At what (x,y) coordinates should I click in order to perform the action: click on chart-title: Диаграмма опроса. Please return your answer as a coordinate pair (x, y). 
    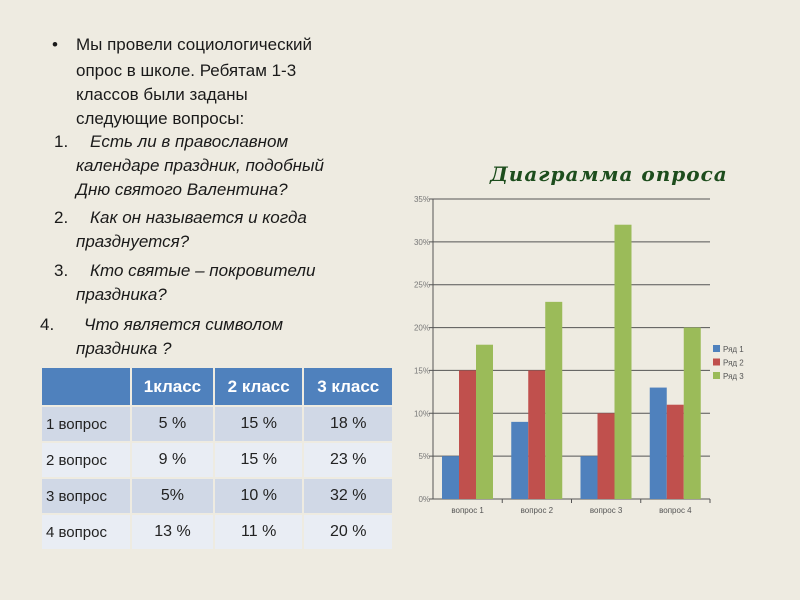
    Looking at the image, I should click on (609, 174).